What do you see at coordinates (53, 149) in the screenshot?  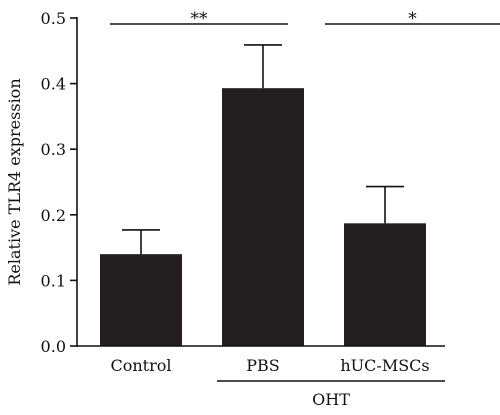 I see `y-tick-label: 0.3` at bounding box center [53, 149].